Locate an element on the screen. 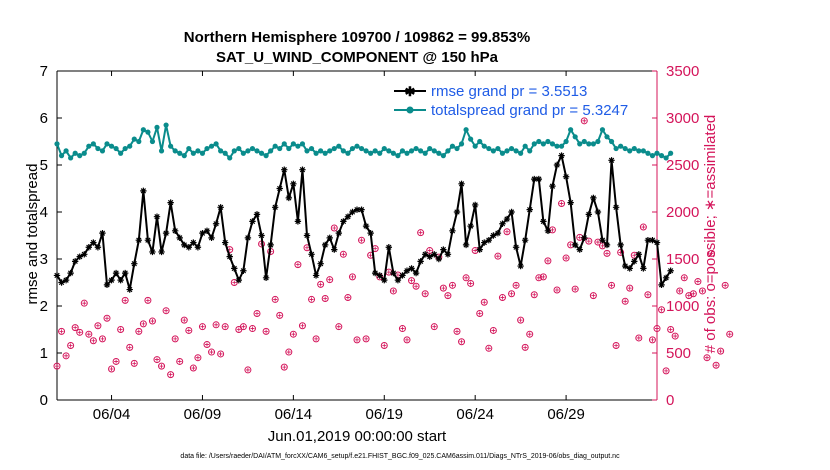 This screenshot has width=830, height=470. y-right-tick-label: 3500 is located at coordinates (682, 71).